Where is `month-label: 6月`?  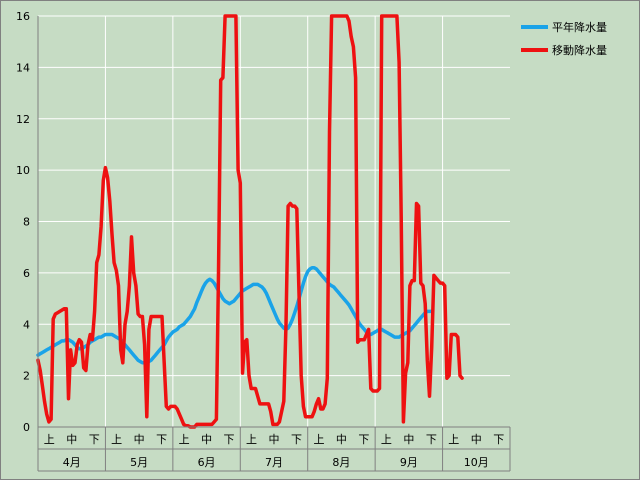
month-label: 6月 is located at coordinates (207, 462).